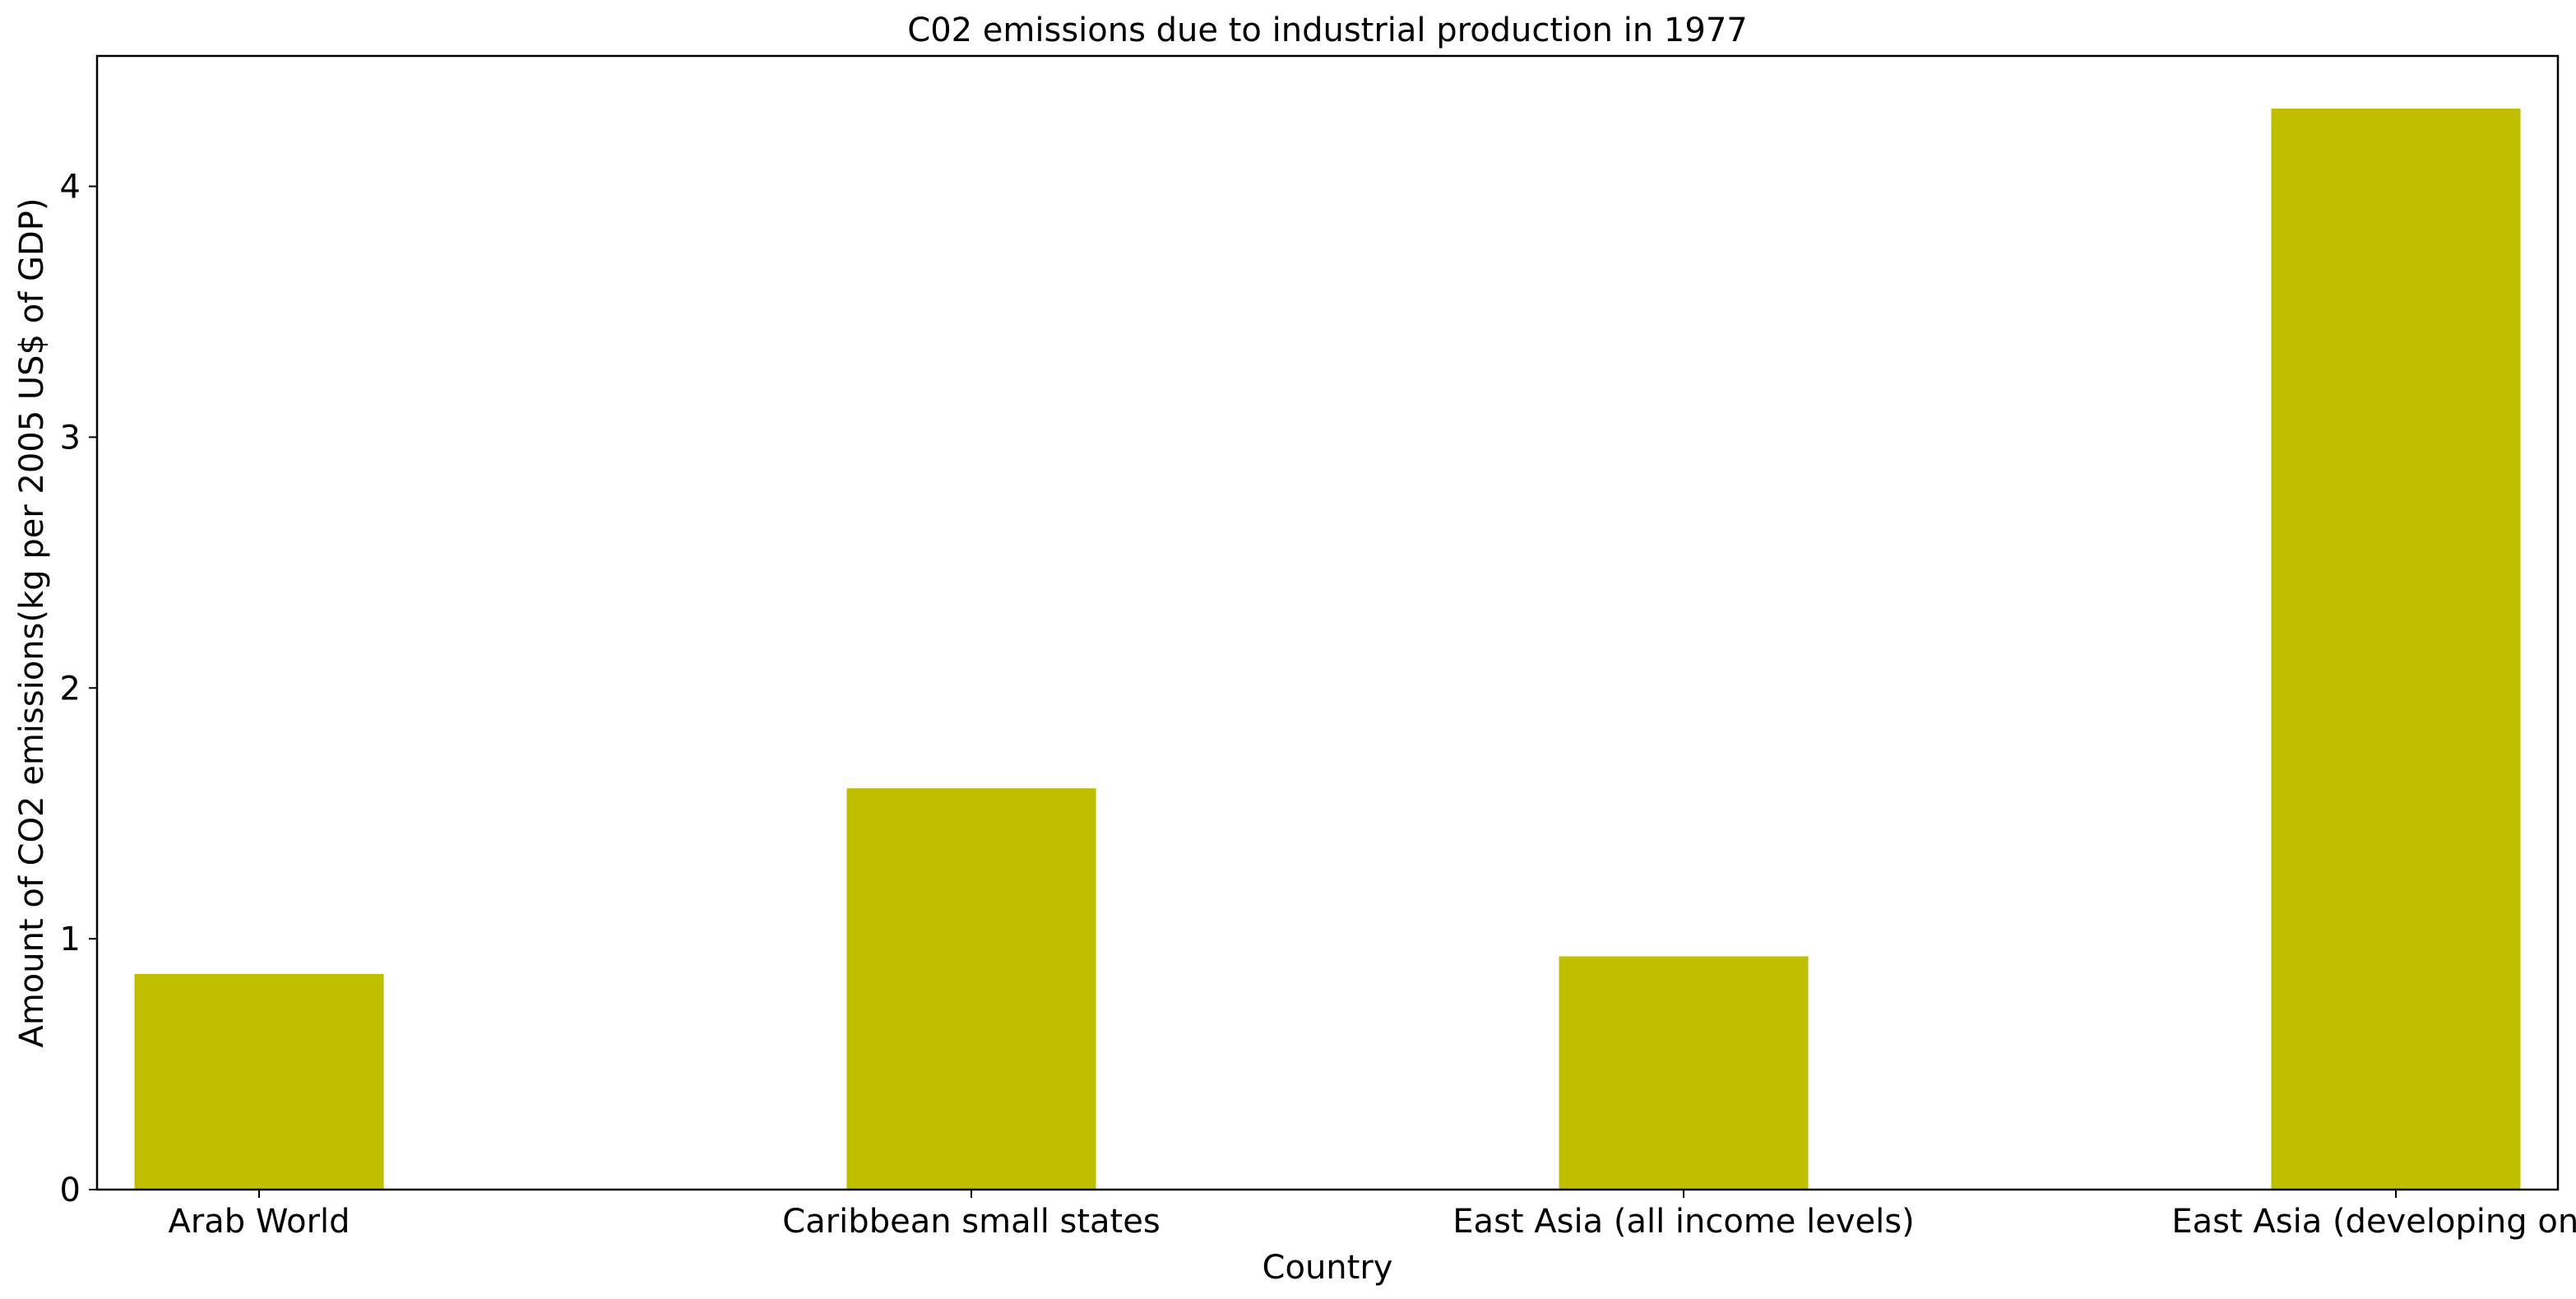  What do you see at coordinates (2373, 1222) in the screenshot?
I see `x-tick-label: East Asia (developing only)` at bounding box center [2373, 1222].